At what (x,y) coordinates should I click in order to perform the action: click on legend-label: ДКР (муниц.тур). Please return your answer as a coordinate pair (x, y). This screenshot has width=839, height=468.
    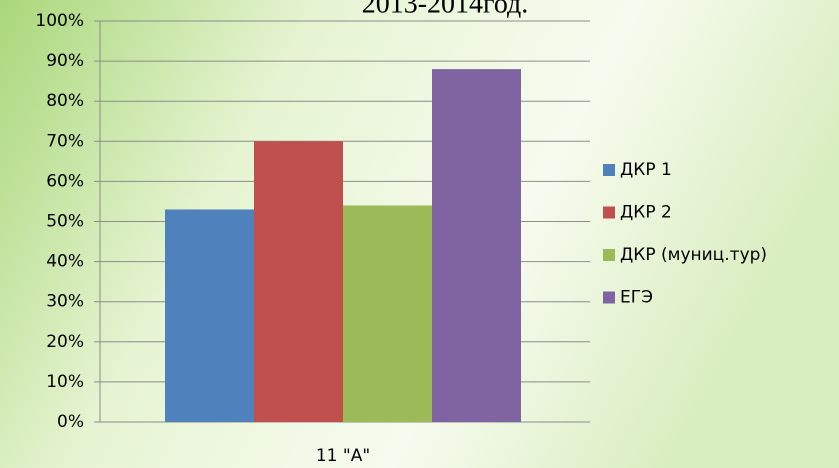
    Looking at the image, I should click on (693, 255).